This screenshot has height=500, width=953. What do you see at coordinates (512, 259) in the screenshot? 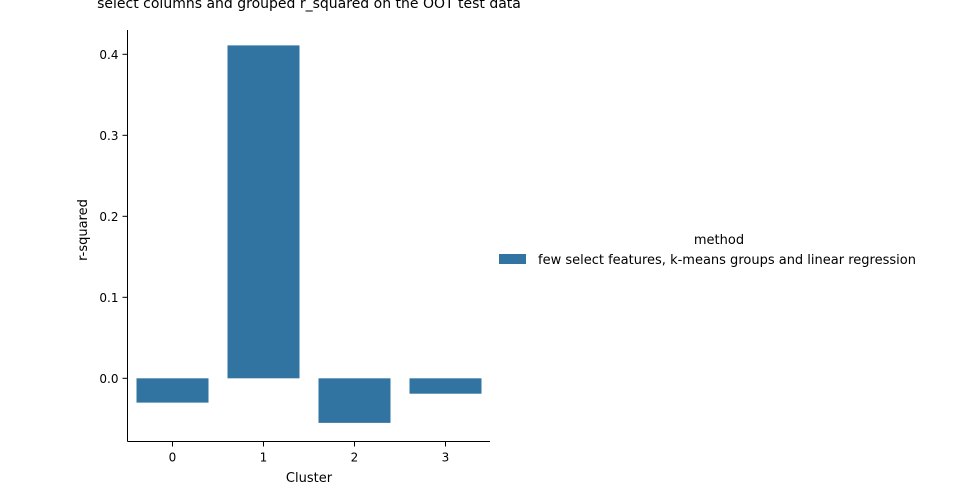
I see `legend-swatch` at bounding box center [512, 259].